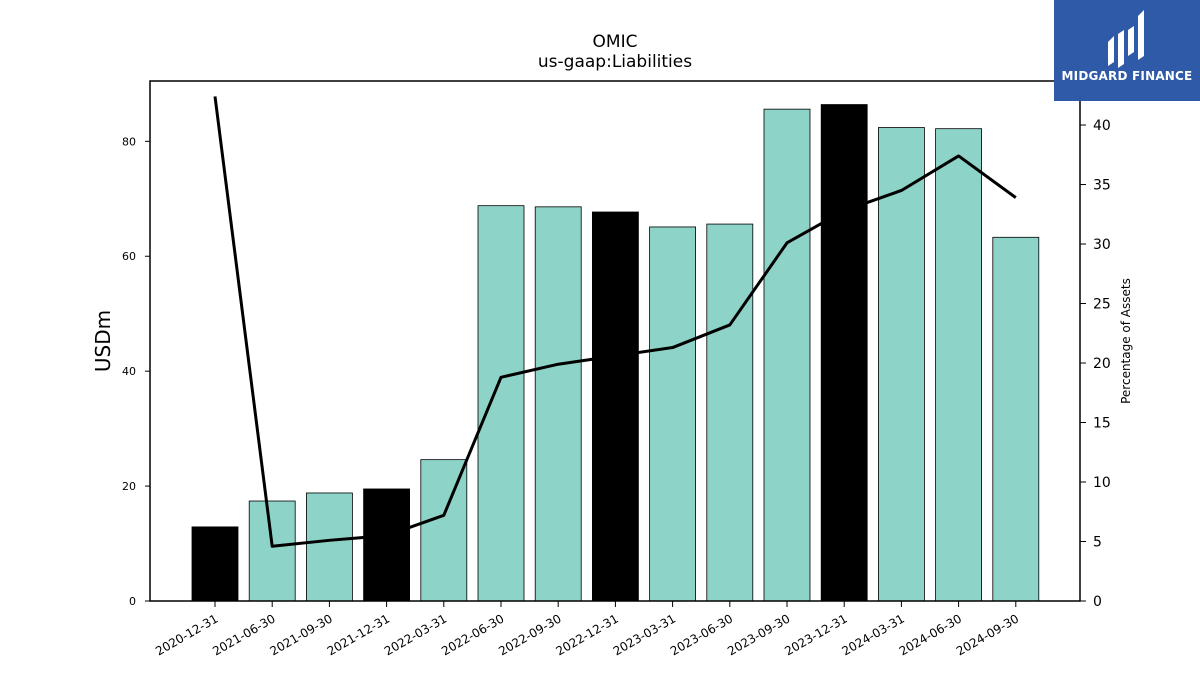 The height and width of the screenshot is (675, 1200). What do you see at coordinates (529, 634) in the screenshot?
I see `x-tick-label-2022-09-30: 2022-09-30` at bounding box center [529, 634].